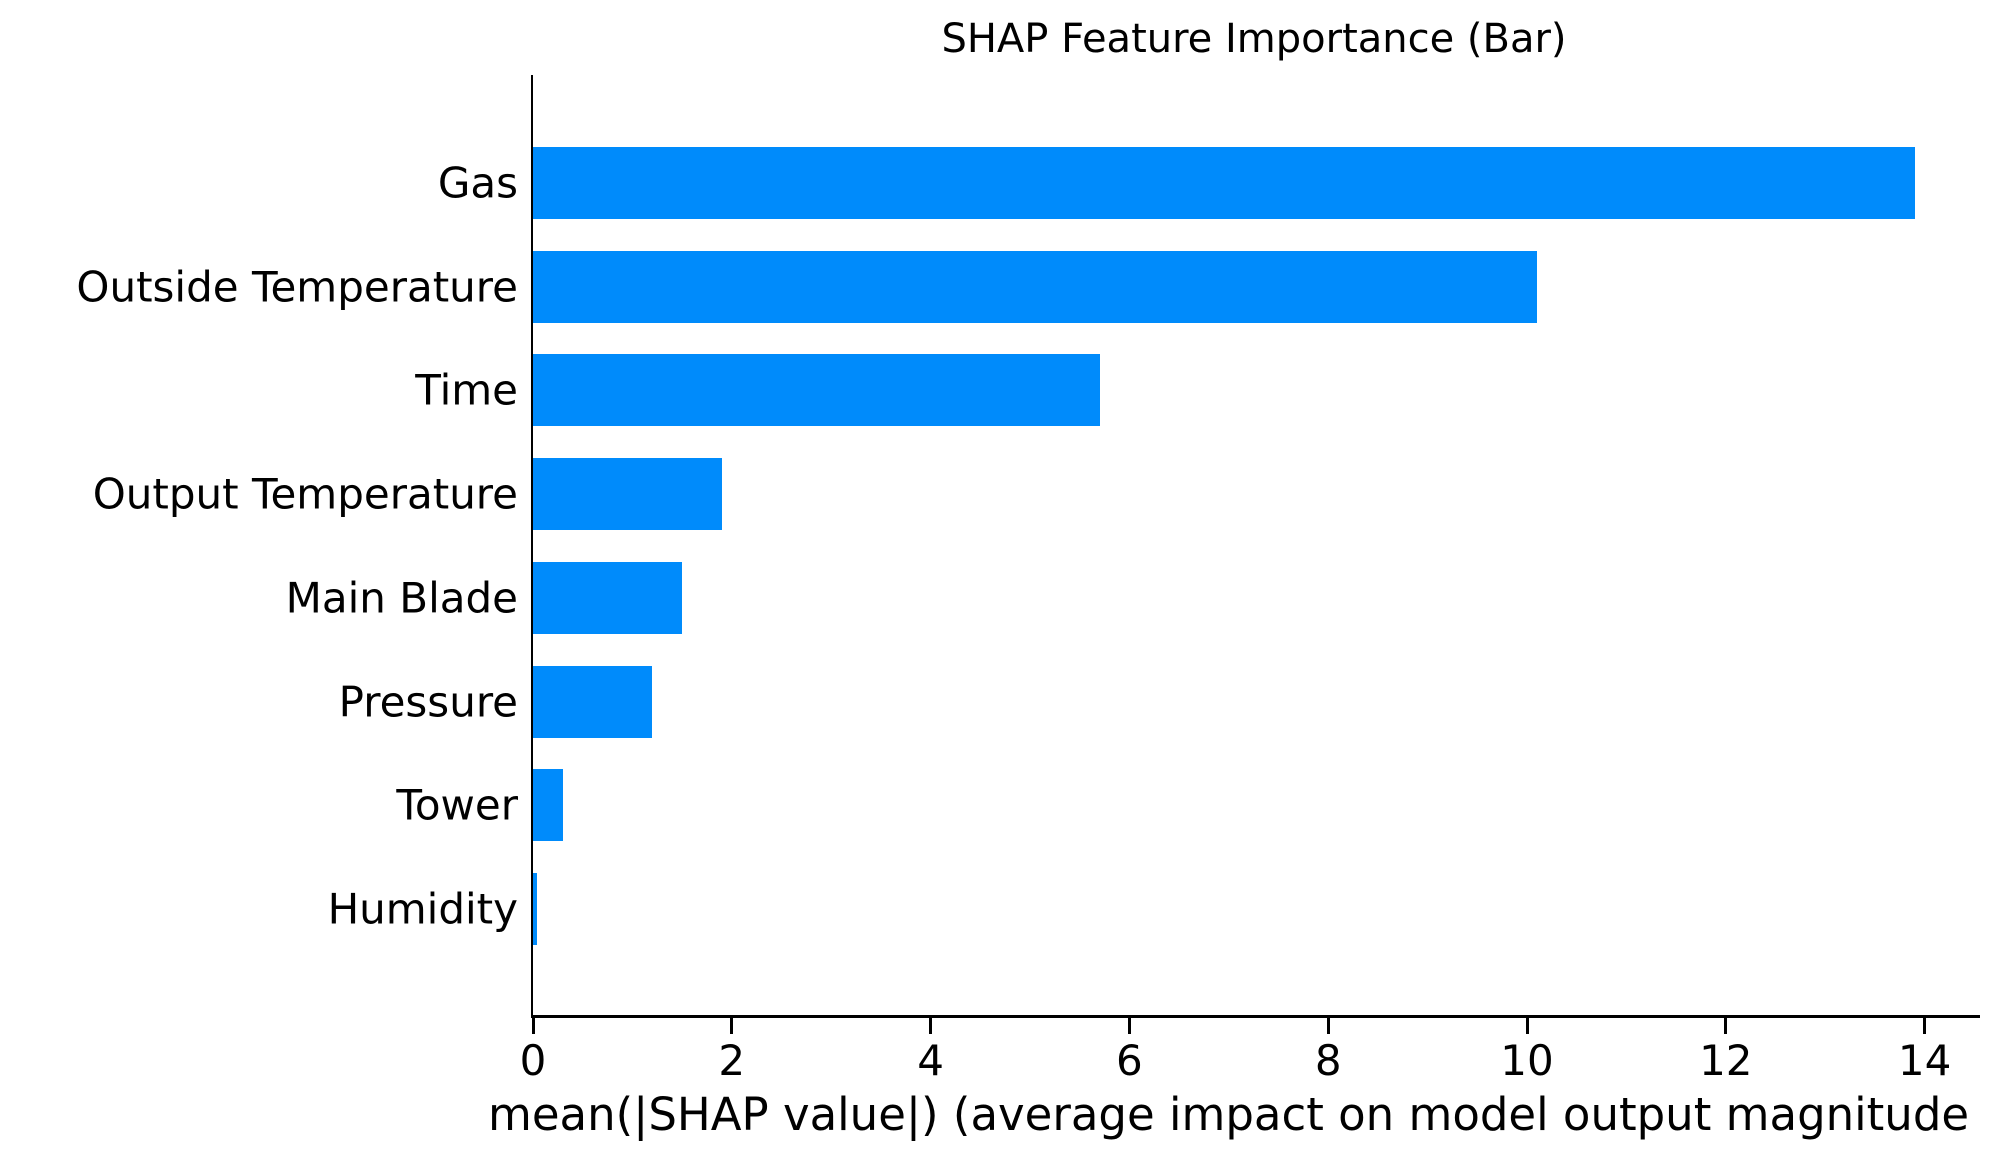  Describe the element at coordinates (533, 1060) in the screenshot. I see `xtick-label-0: 0` at that location.